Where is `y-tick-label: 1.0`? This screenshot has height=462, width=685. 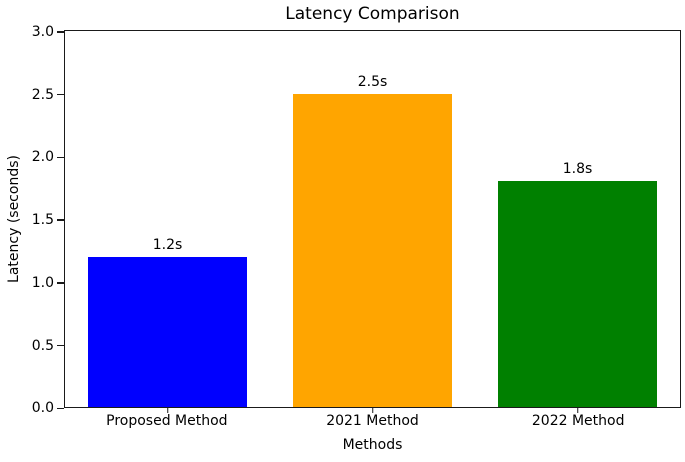
y-tick-label: 1.0 is located at coordinates (42, 282).